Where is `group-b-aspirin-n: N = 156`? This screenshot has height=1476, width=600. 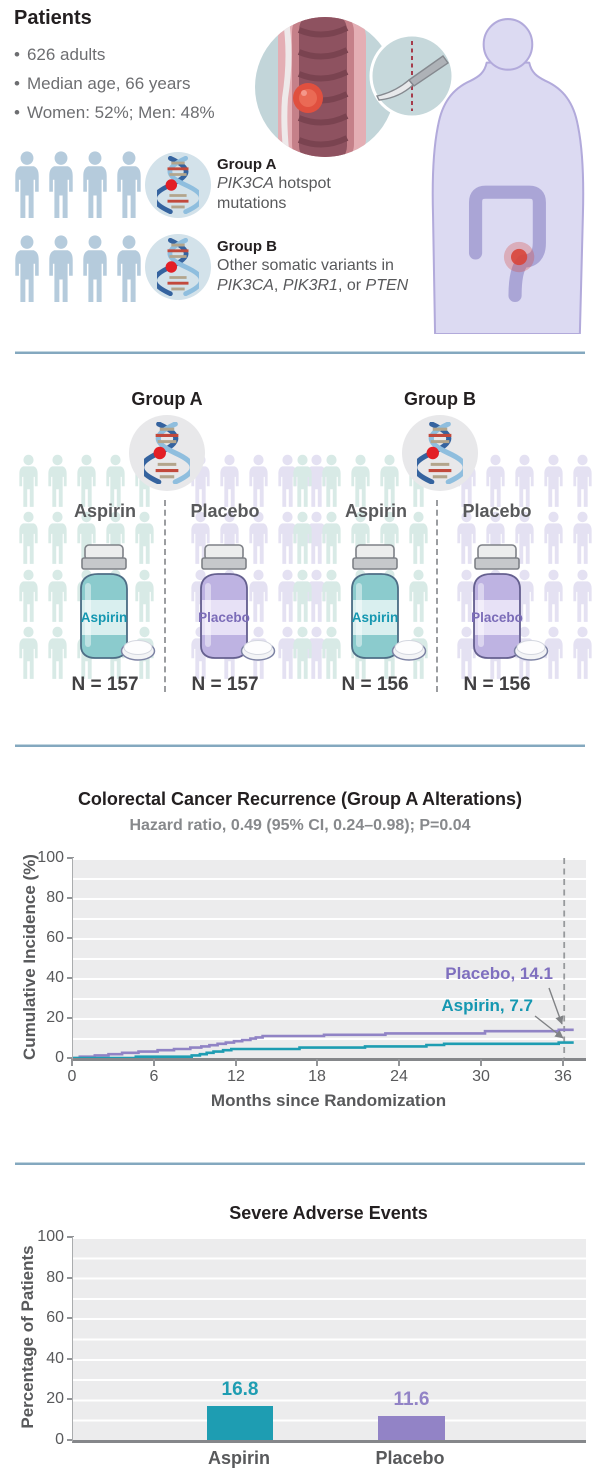 group-b-aspirin-n: N = 156 is located at coordinates (375, 684).